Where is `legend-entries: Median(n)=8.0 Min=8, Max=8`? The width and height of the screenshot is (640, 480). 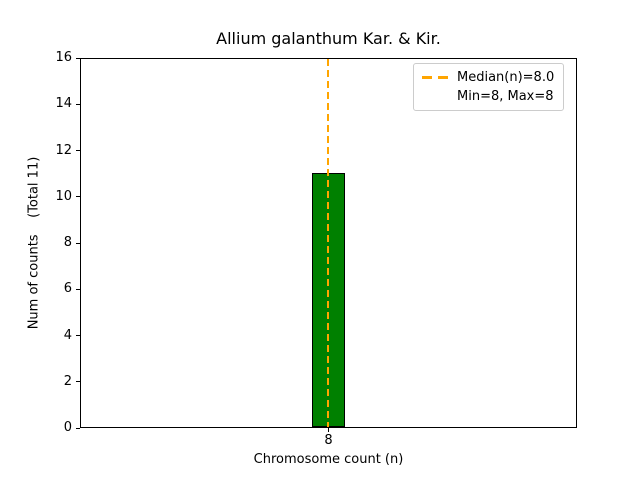 legend-entries: Median(n)=8.0 Min=8, Max=8 is located at coordinates (488, 87).